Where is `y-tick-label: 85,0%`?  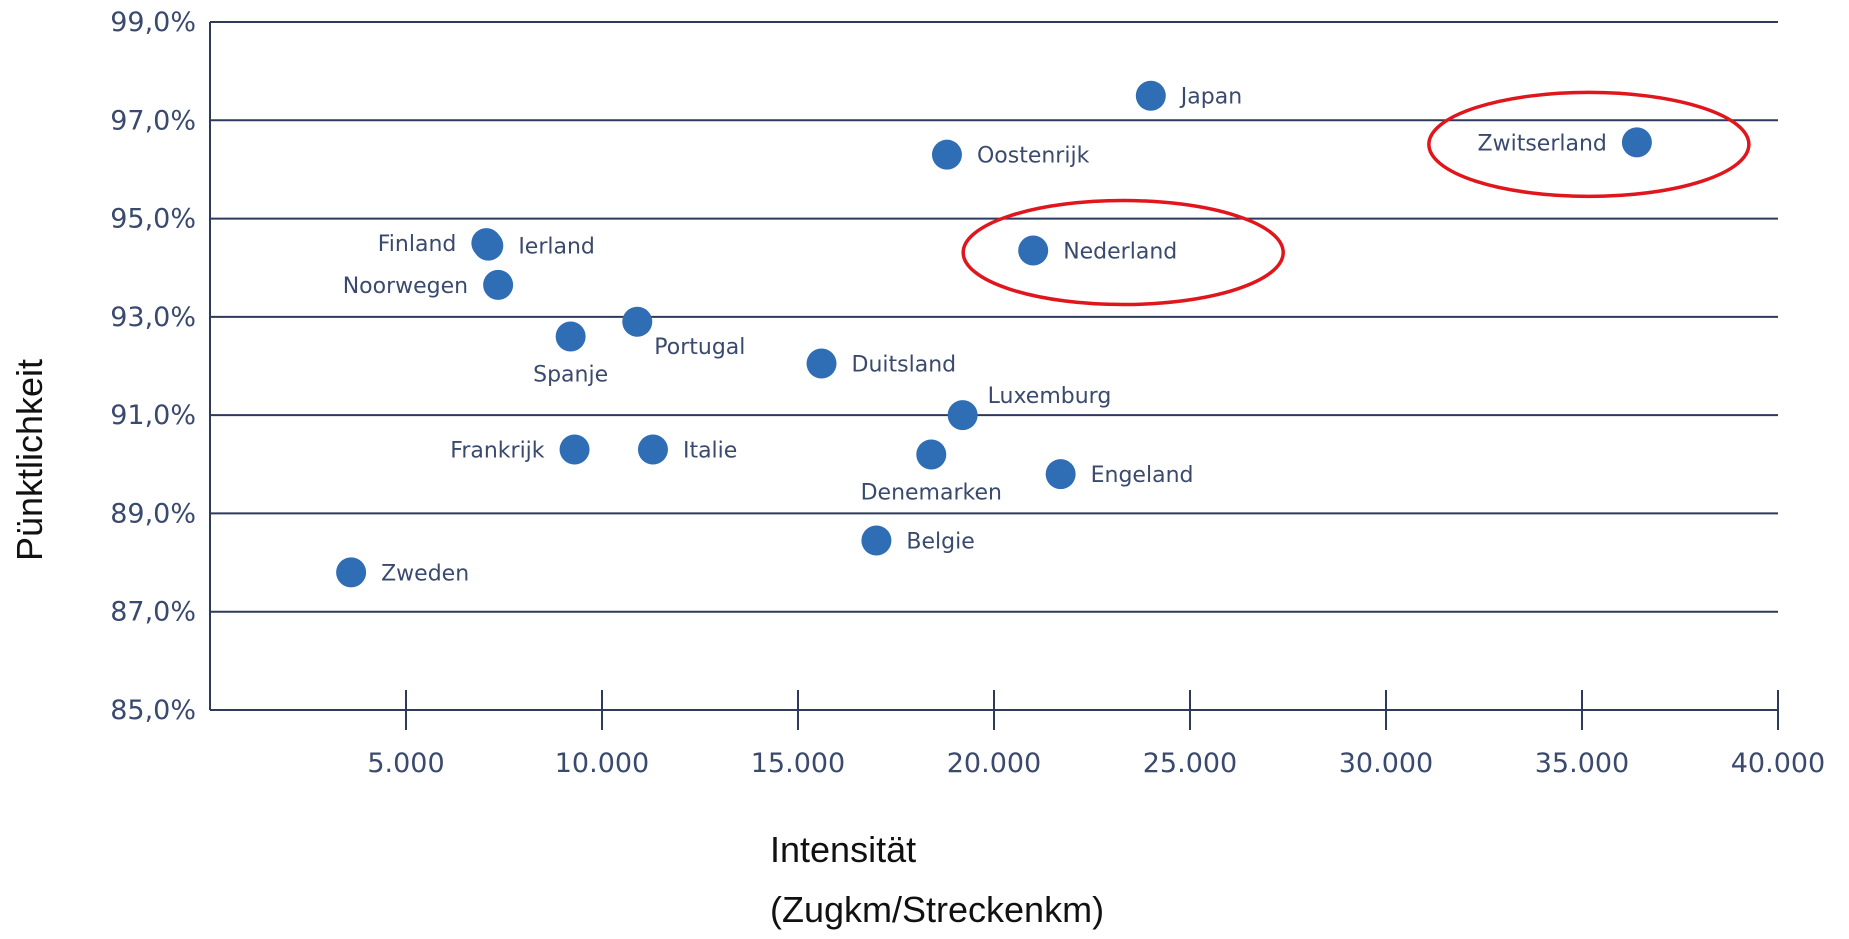
y-tick-label: 85,0% is located at coordinates (153, 710).